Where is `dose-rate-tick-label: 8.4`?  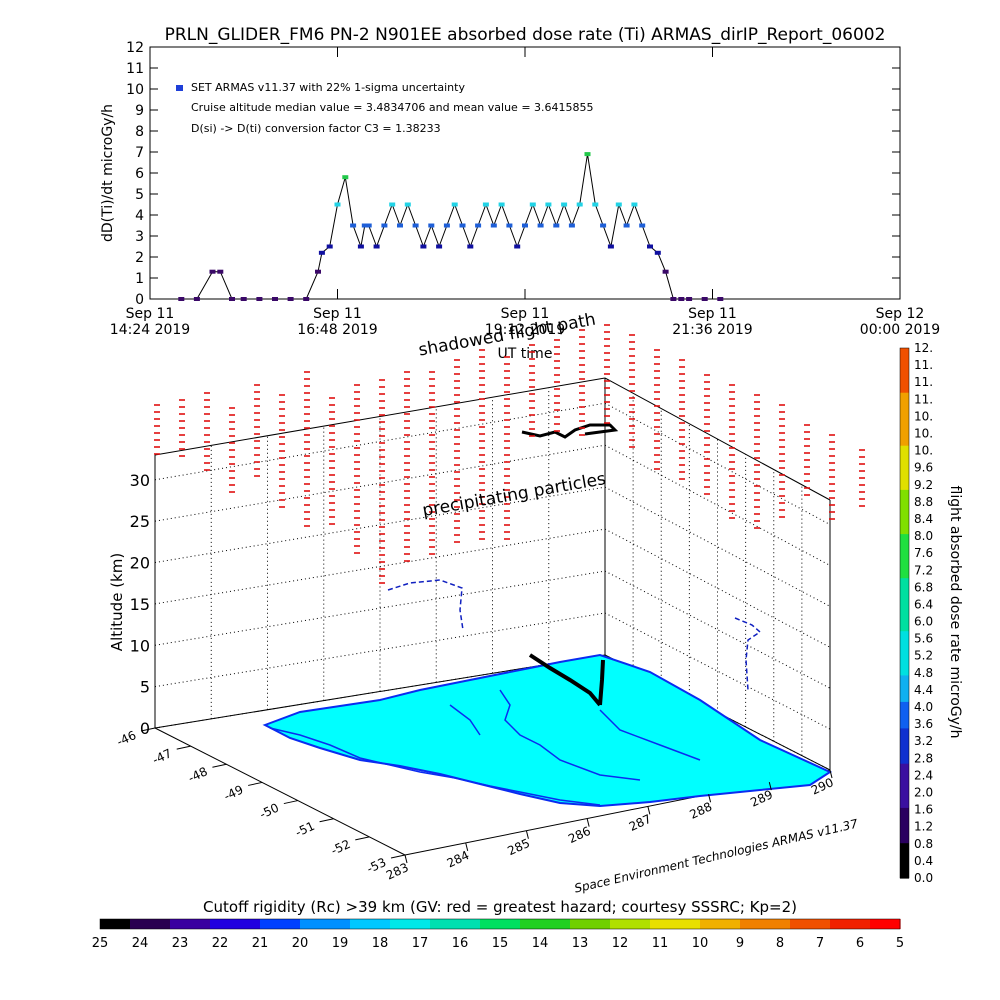
dose-rate-tick-label: 8.4 is located at coordinates (923, 519).